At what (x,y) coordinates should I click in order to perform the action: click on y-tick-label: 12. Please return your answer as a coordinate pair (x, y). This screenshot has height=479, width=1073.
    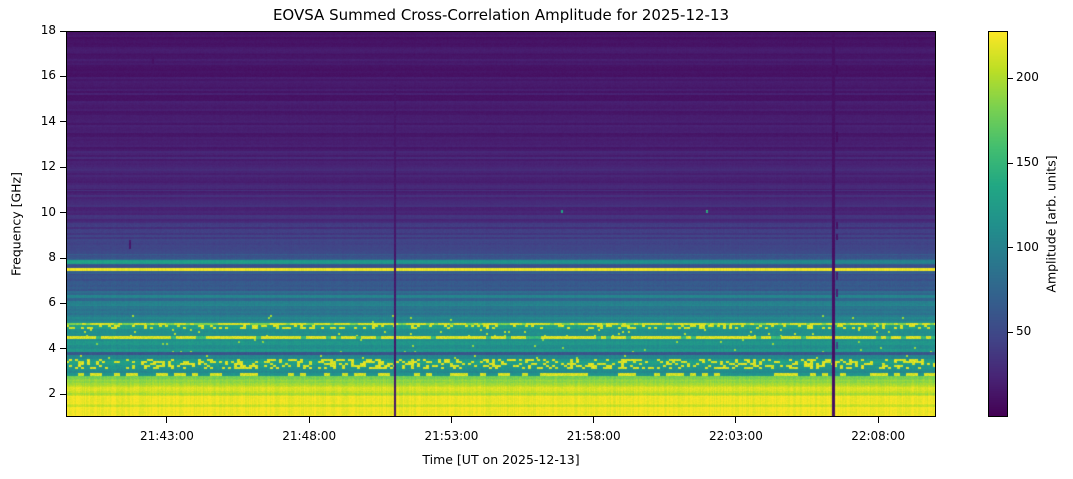
    Looking at the image, I should click on (48, 166).